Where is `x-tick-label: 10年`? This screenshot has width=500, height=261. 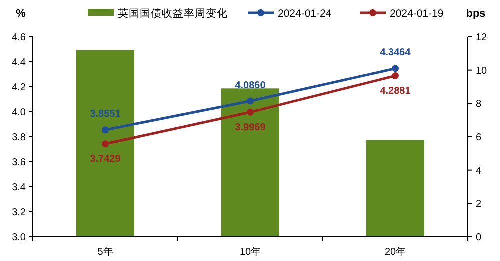
x-tick-label: 10年 is located at coordinates (251, 252).